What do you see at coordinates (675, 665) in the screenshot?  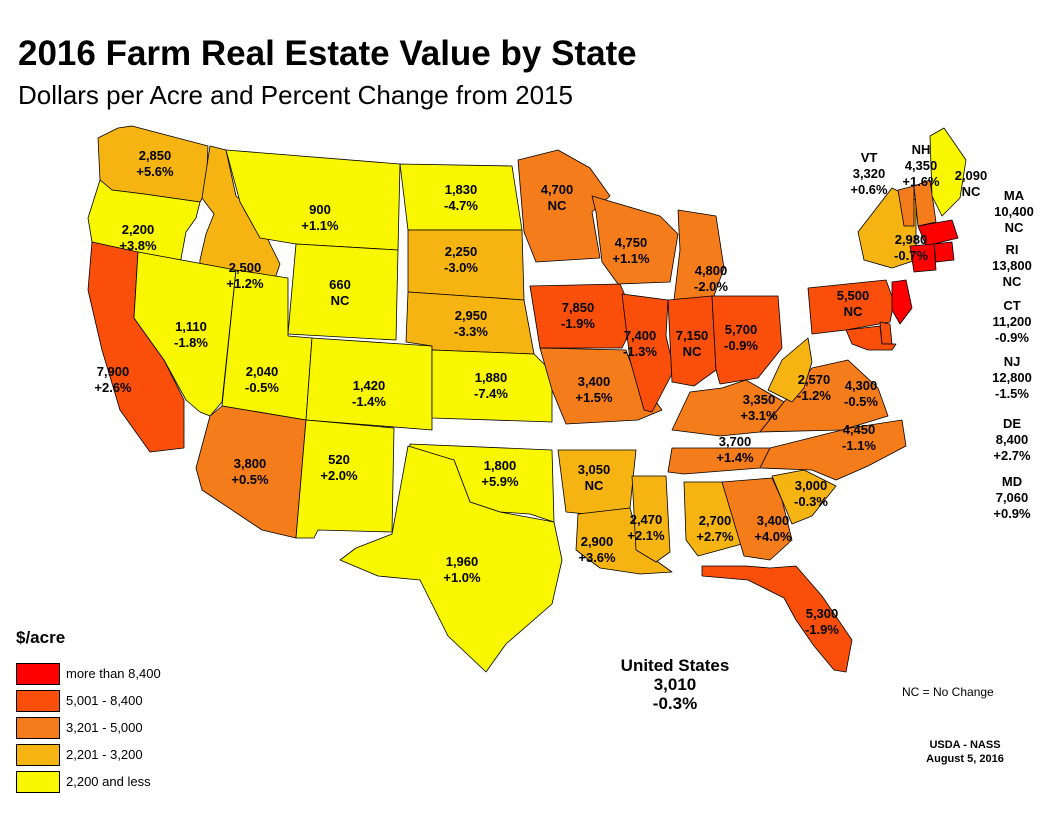 I see `us-total-label: United States` at bounding box center [675, 665].